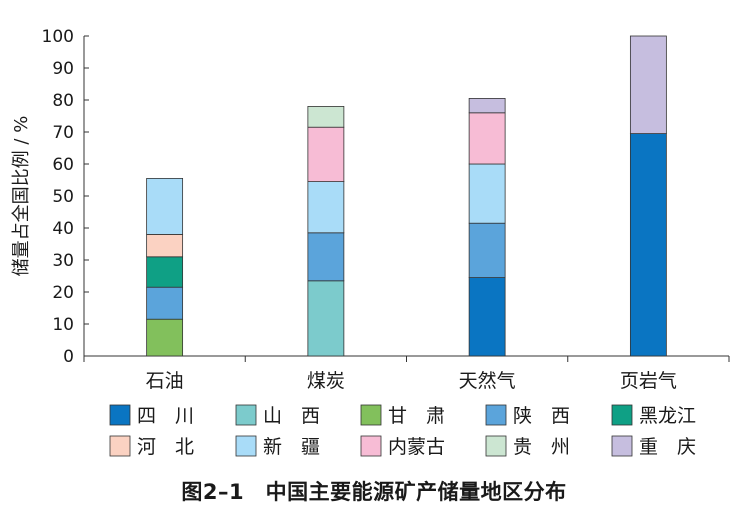 This screenshot has height=510, width=748. What do you see at coordinates (63, 165) in the screenshot?
I see `y-tick-label: 60` at bounding box center [63, 165].